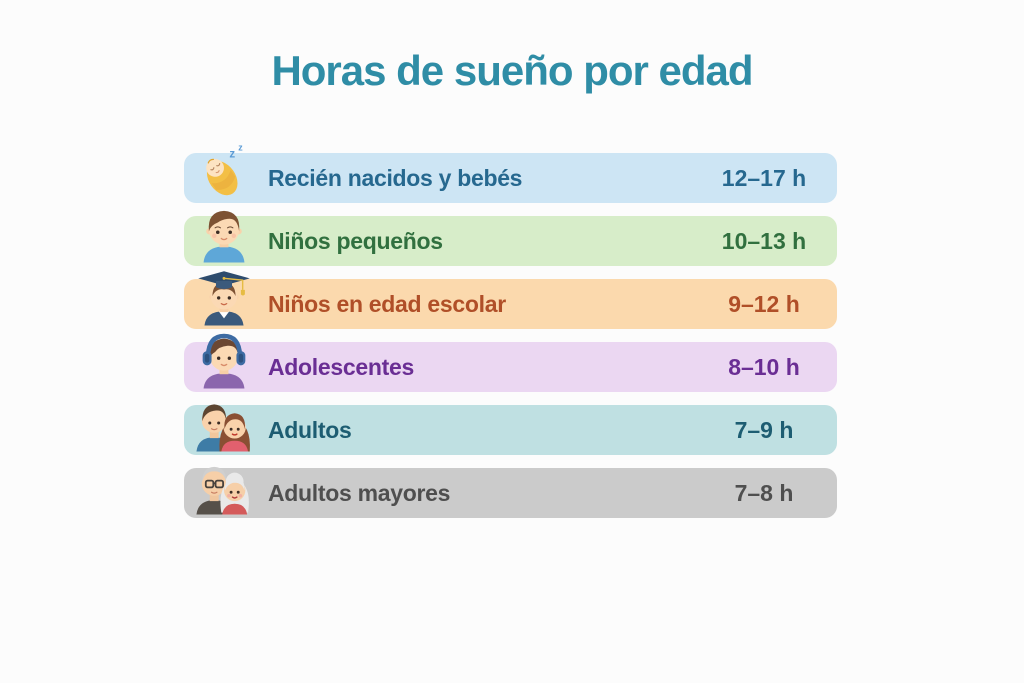 This screenshot has width=1024, height=683. I want to click on table-row-adults: Adultos 7–9 h, so click(510, 429).